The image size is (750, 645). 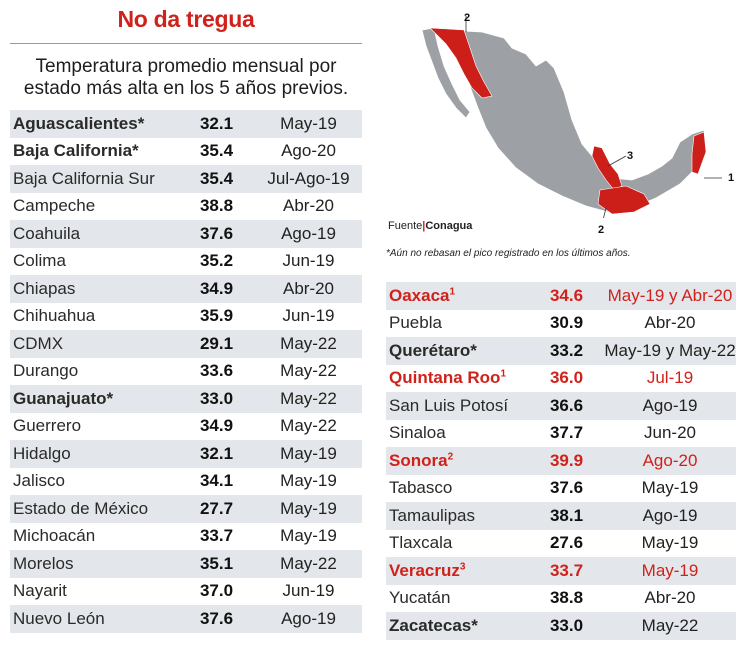 What do you see at coordinates (76, 151) in the screenshot?
I see `state-name-text: Baja California*` at bounding box center [76, 151].